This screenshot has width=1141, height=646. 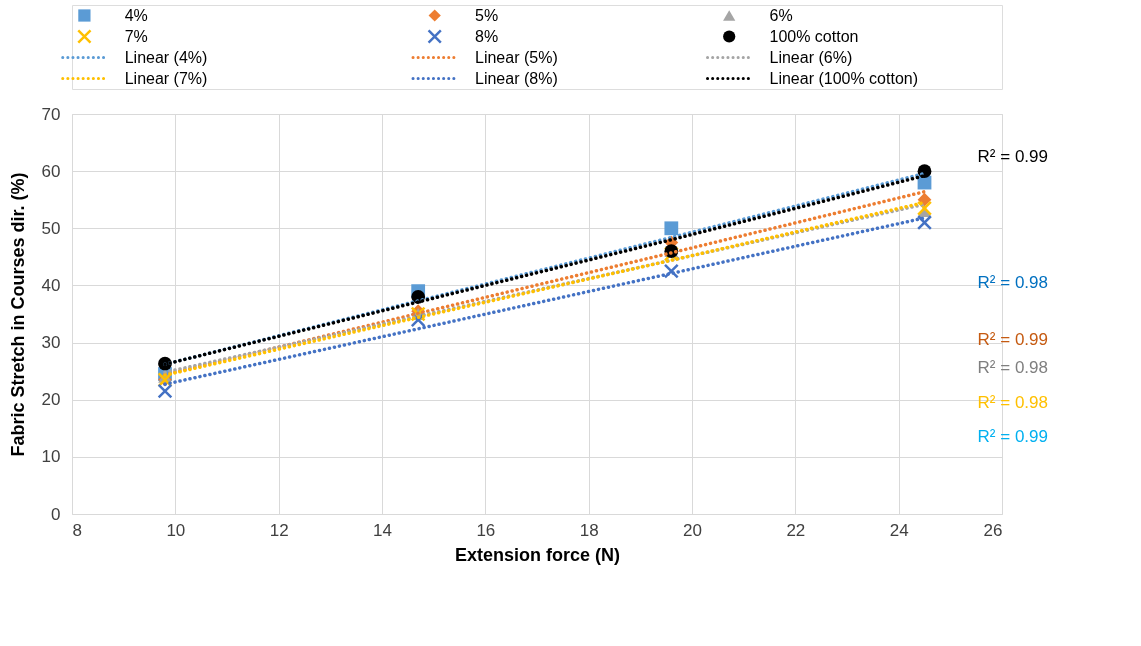 I want to click on y-tick-label: 0, so click(x=56, y=514).